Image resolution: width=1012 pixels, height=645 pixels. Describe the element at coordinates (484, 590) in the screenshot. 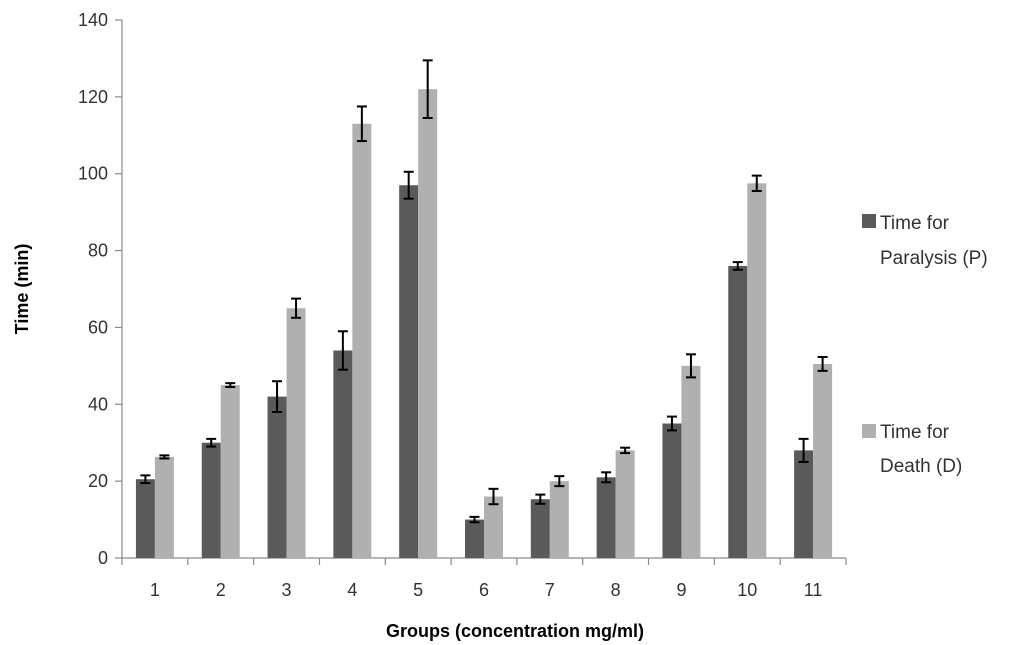

I see `x-tick-label: 6` at that location.